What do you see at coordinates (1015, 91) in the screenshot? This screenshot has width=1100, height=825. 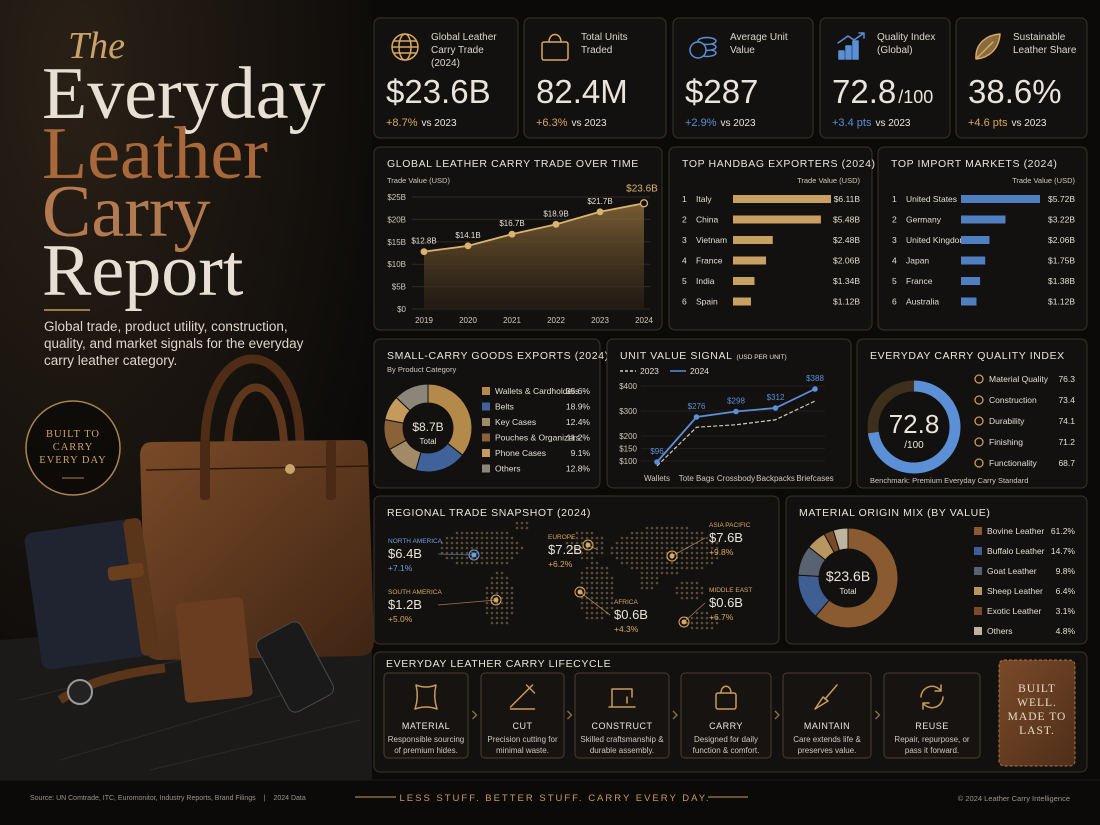 I see `kpi-value: 38.6%` at bounding box center [1015, 91].